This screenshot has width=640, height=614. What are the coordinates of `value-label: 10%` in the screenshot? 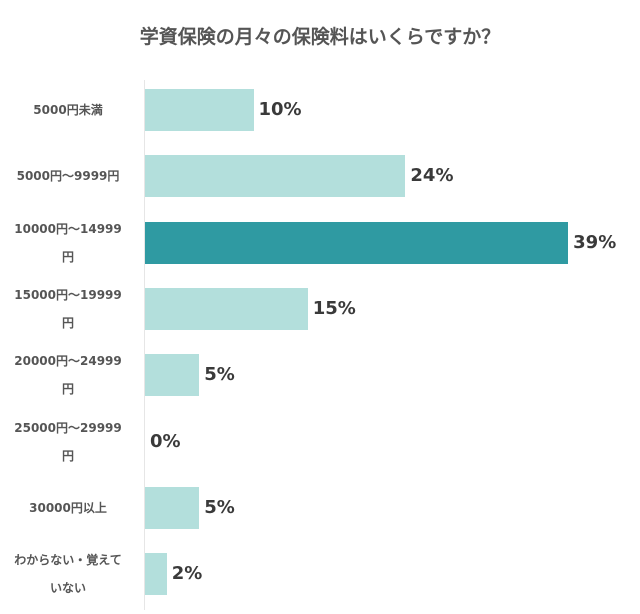 It's located at (280, 109).